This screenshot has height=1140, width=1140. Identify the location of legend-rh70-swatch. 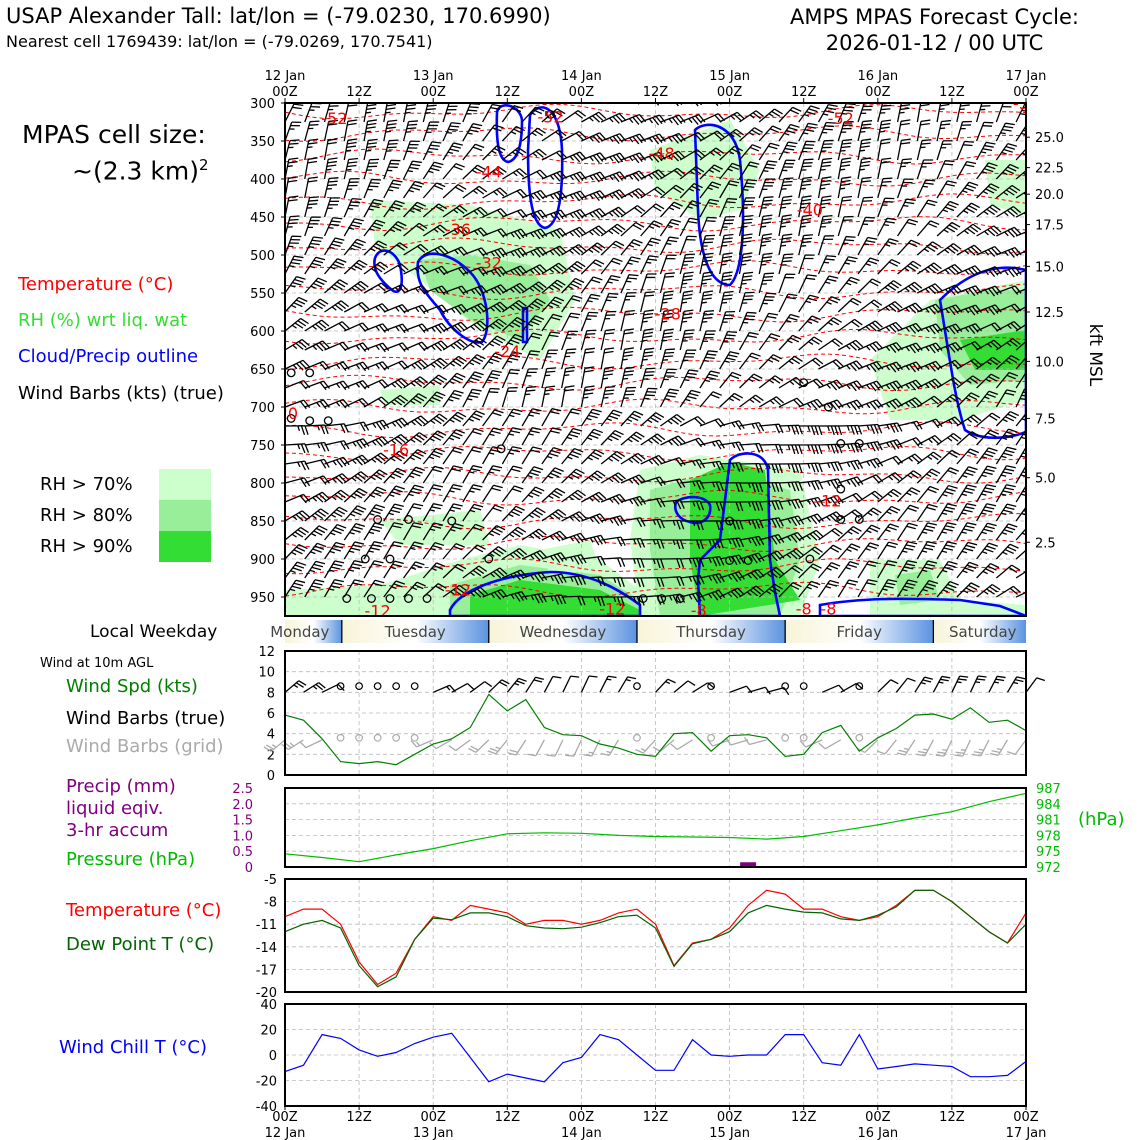
(185, 484).